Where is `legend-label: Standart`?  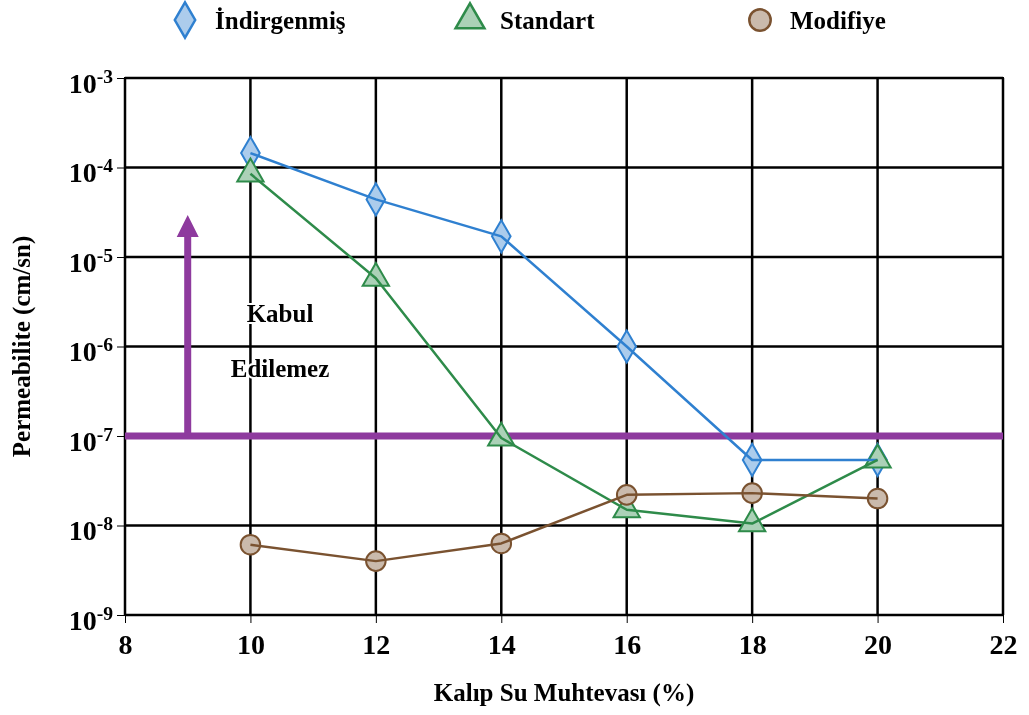
legend-label: Standart is located at coordinates (548, 20).